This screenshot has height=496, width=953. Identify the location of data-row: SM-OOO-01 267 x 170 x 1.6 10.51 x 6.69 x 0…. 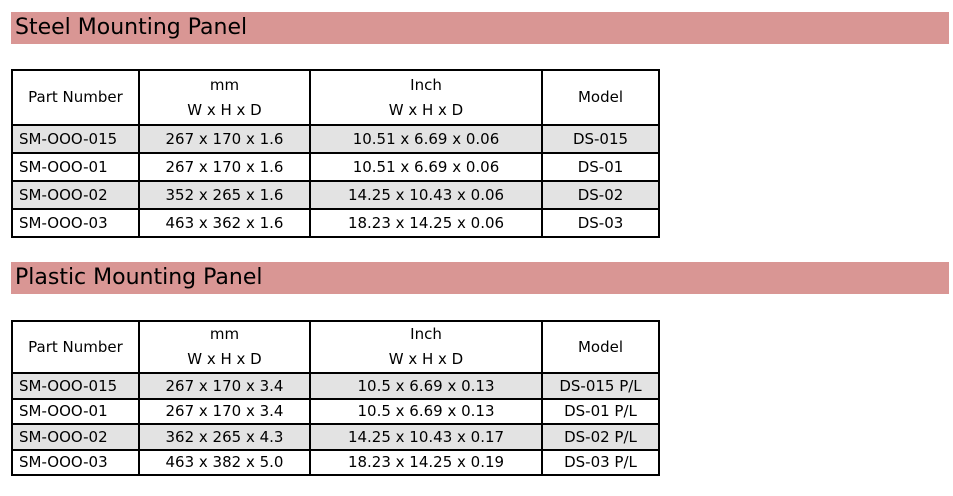
(335, 167).